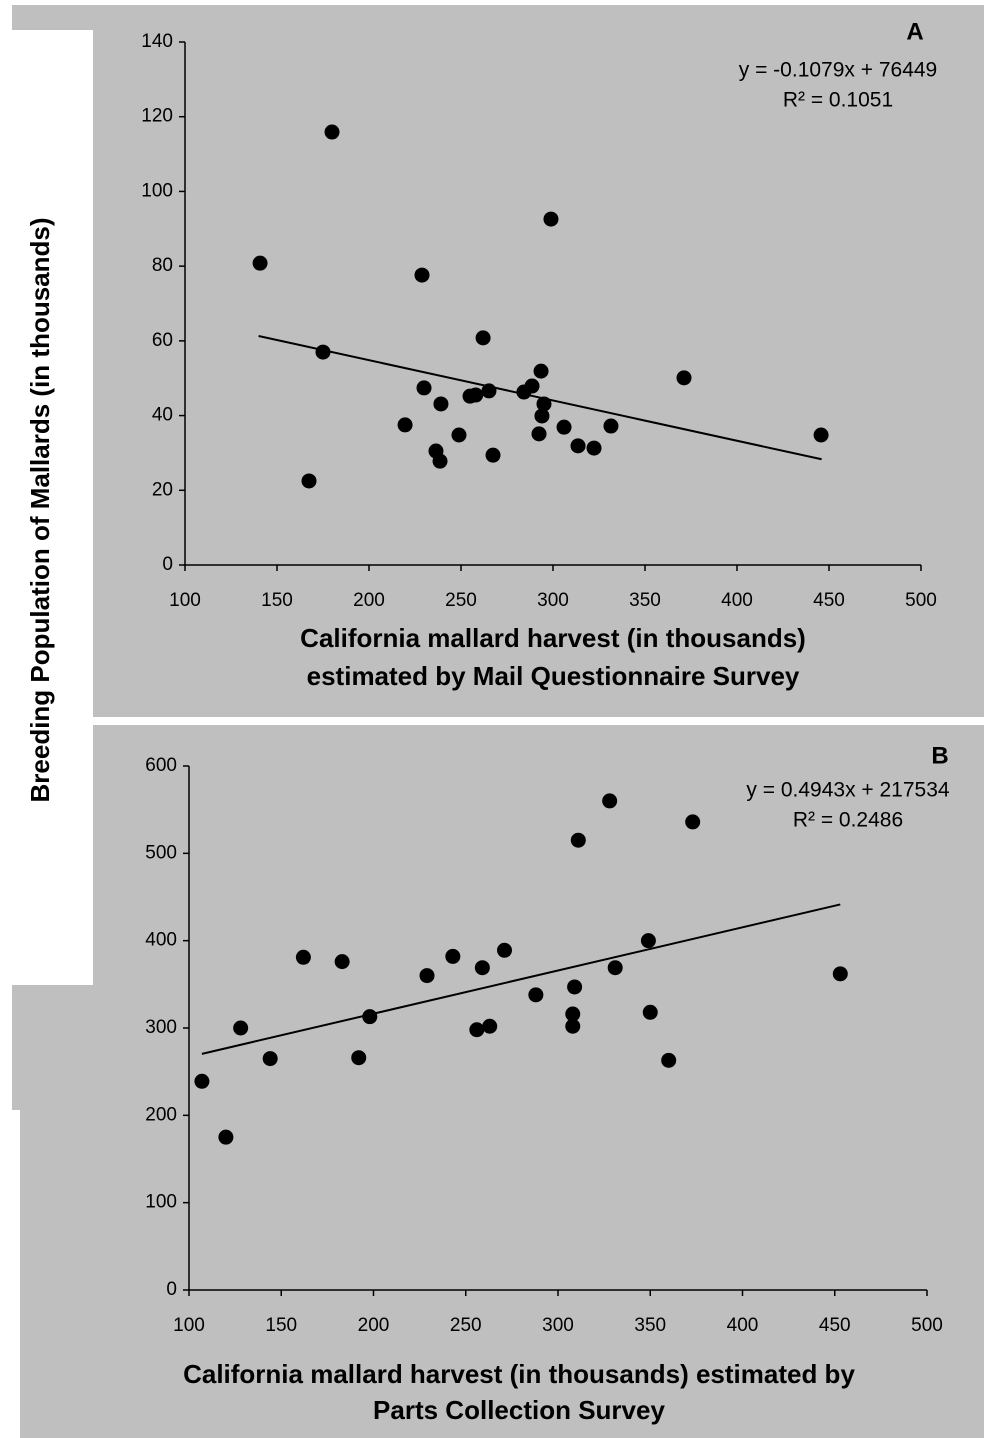  What do you see at coordinates (161, 852) in the screenshot?
I see `y-tick-label: 500` at bounding box center [161, 852].